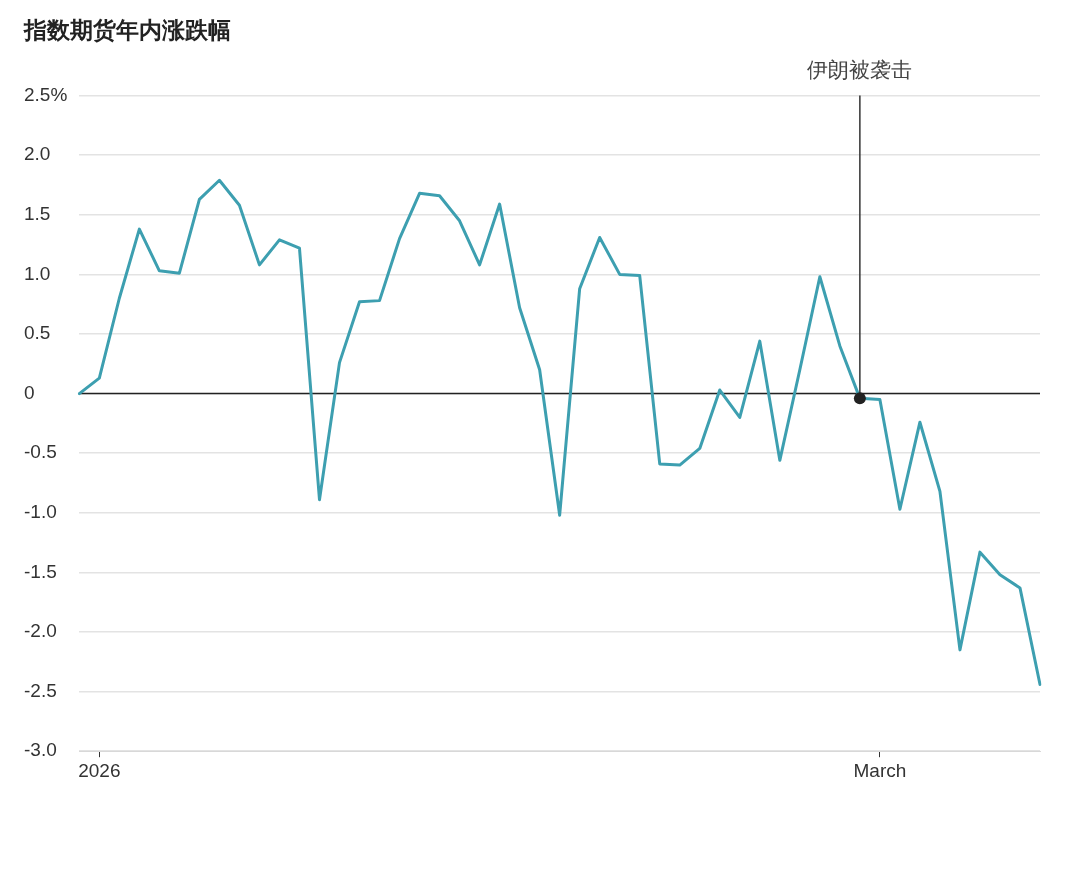  Describe the element at coordinates (880, 770) in the screenshot. I see `x-tick-label: March` at that location.